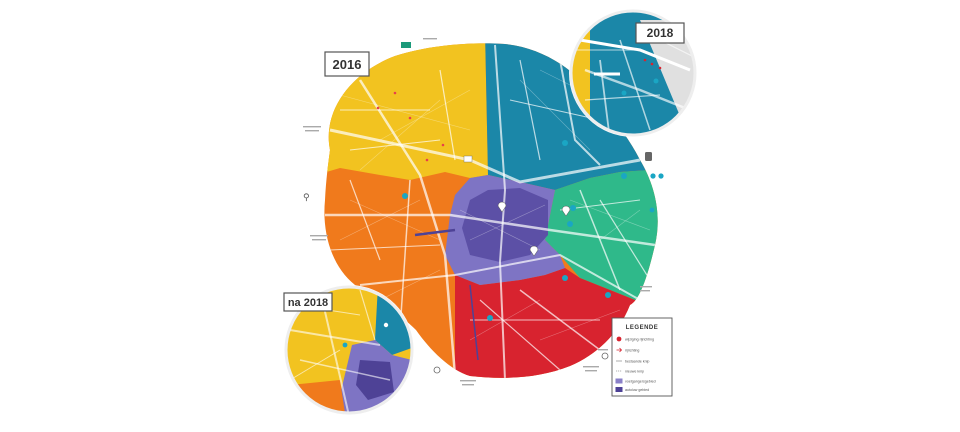 Image resolution: width=960 pixels, height=432 pixels. Describe the element at coordinates (619, 339) in the screenshot. I see `red-circle-icon` at that location.